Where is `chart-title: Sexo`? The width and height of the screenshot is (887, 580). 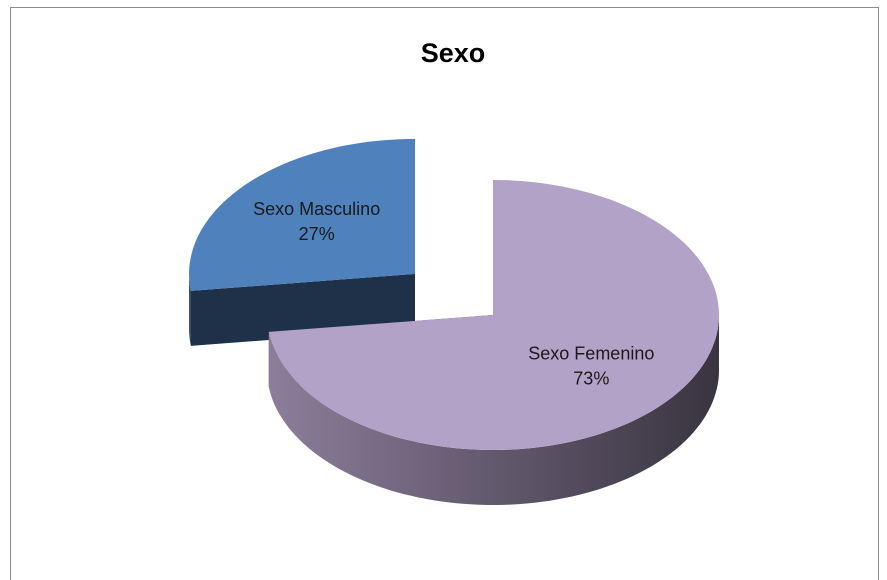 chart-title: Sexo is located at coordinates (453, 53).